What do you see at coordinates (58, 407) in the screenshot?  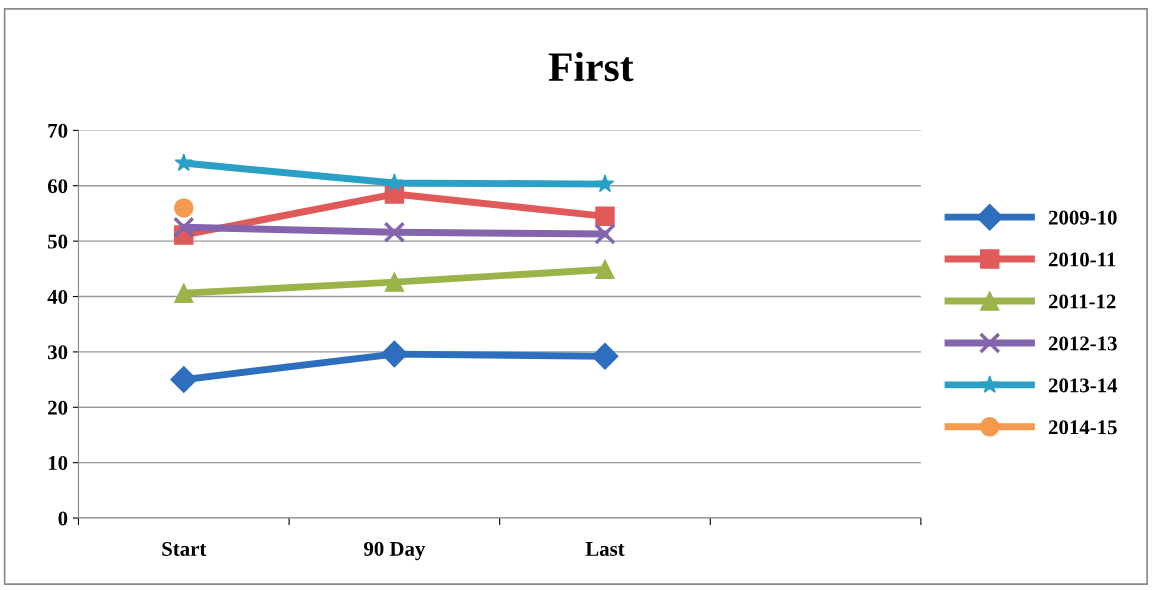 I see `y-tick-label: 20` at bounding box center [58, 407].